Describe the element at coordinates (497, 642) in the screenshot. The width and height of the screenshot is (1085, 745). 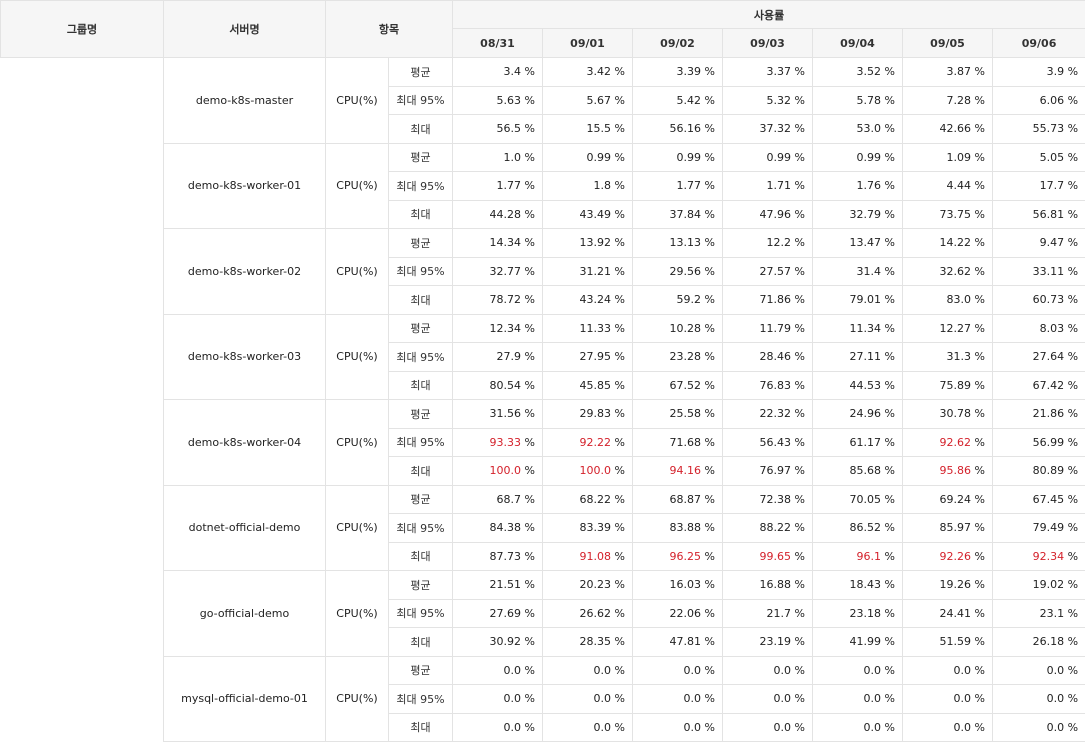
I see `usage-value-cell: 30.92 %` at that location.